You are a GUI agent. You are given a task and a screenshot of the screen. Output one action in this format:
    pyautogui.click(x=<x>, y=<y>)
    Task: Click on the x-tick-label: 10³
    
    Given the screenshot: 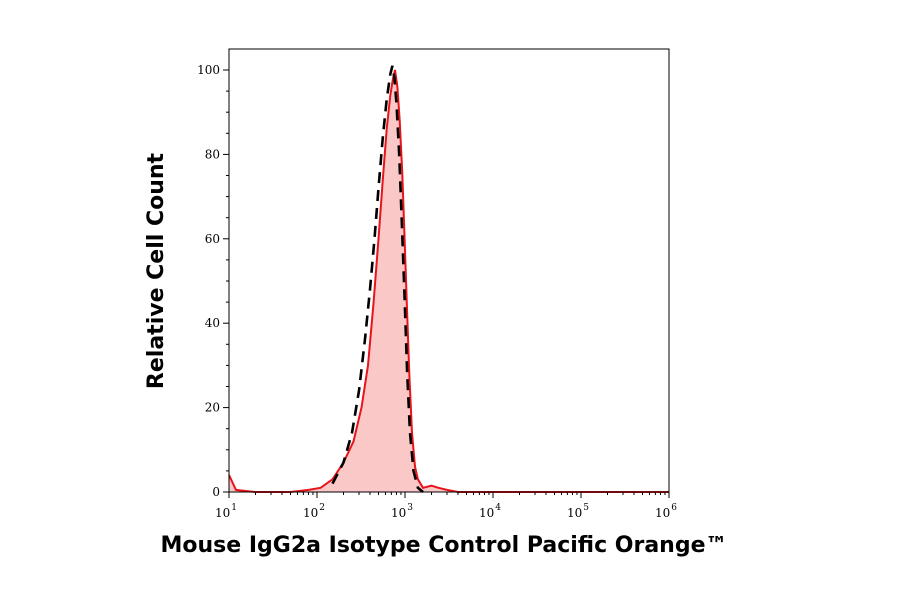 What is the action you would take?
    pyautogui.click(x=402, y=511)
    